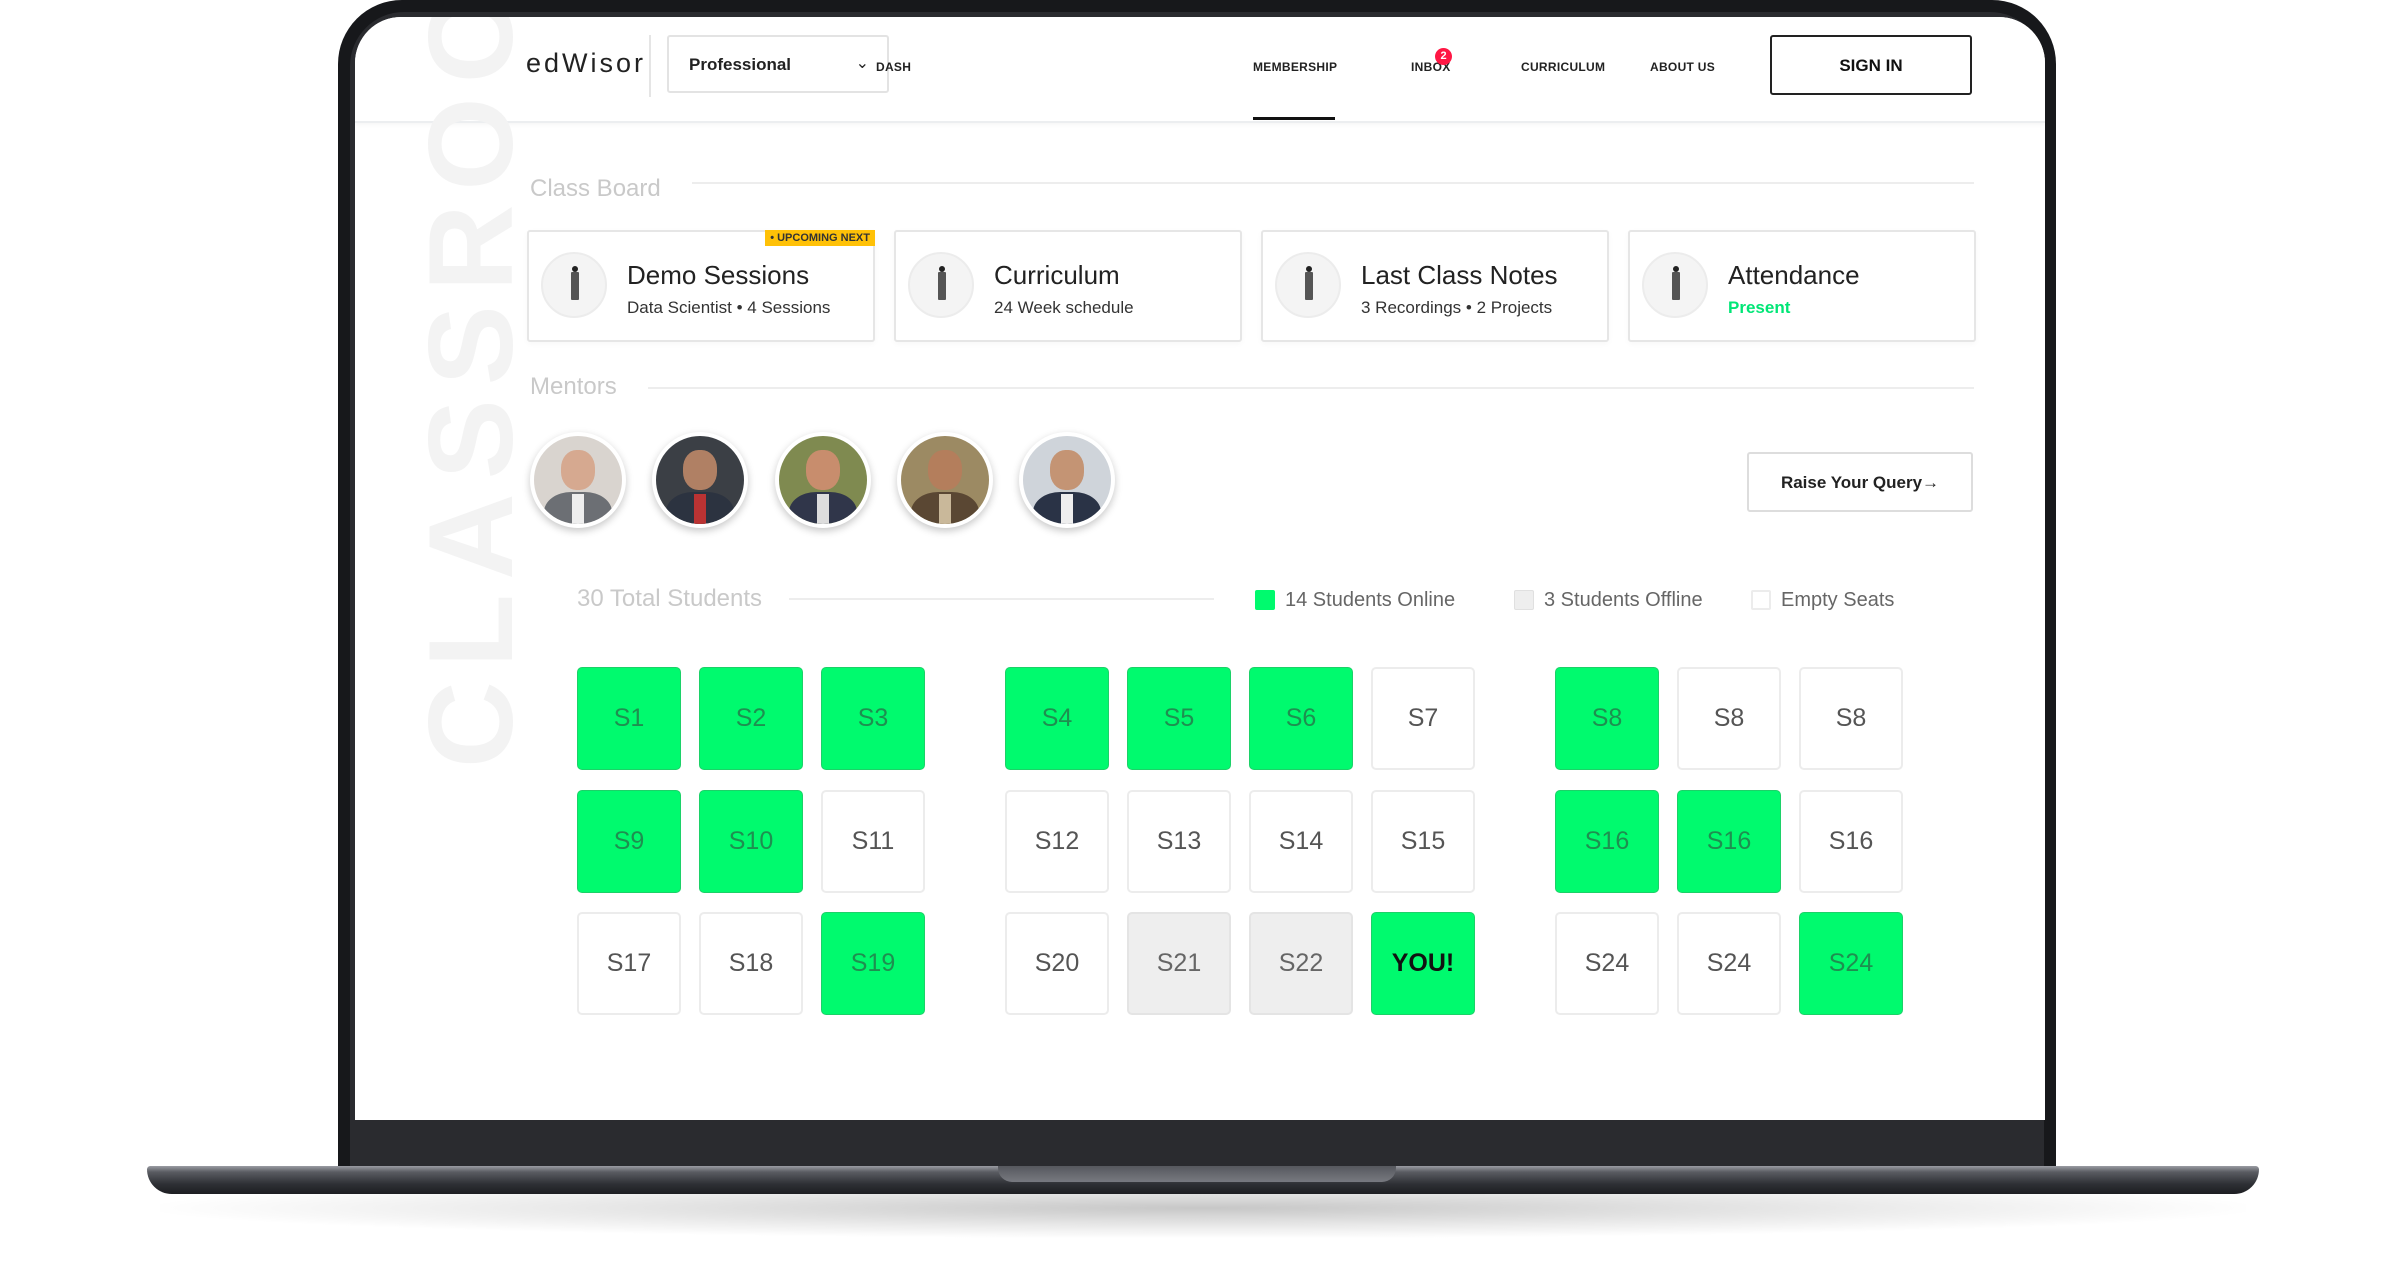  What do you see at coordinates (1294, 118) in the screenshot?
I see `nav-active-indicator` at bounding box center [1294, 118].